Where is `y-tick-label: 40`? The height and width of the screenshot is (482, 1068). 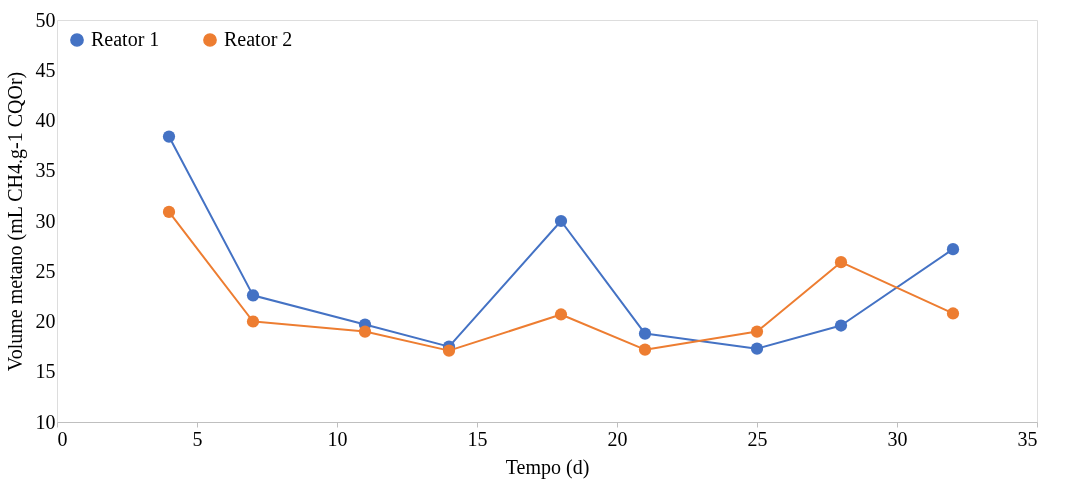
y-tick-label: 40 is located at coordinates (45, 120).